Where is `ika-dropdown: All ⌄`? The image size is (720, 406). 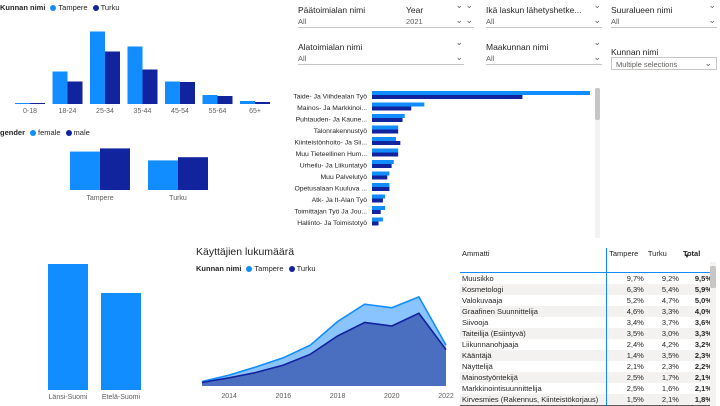 ika-dropdown: All ⌄ is located at coordinates (544, 21).